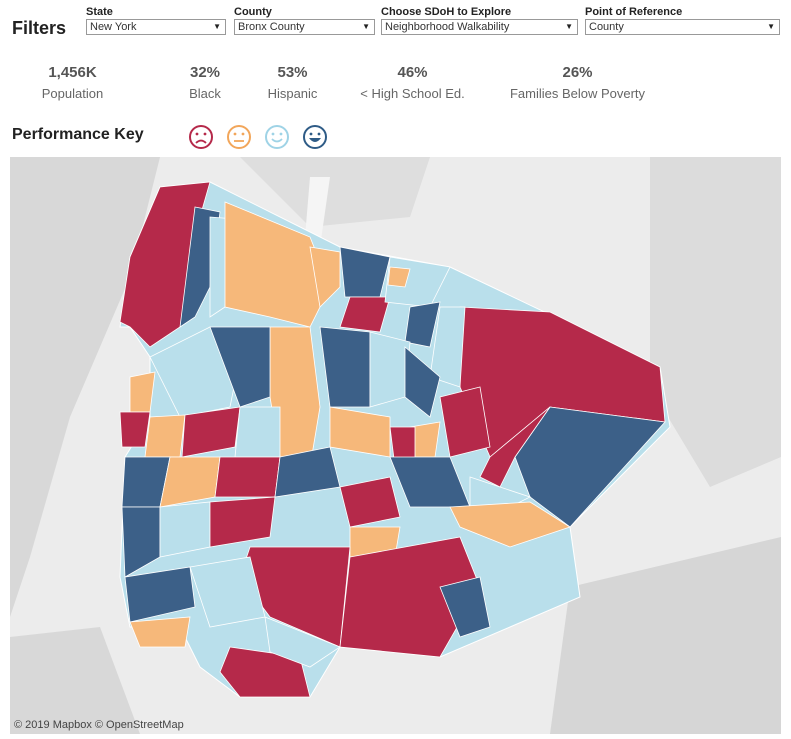 The width and height of the screenshot is (791, 739). Describe the element at coordinates (72, 83) in the screenshot. I see `stat-population: 1,456K Population` at that location.